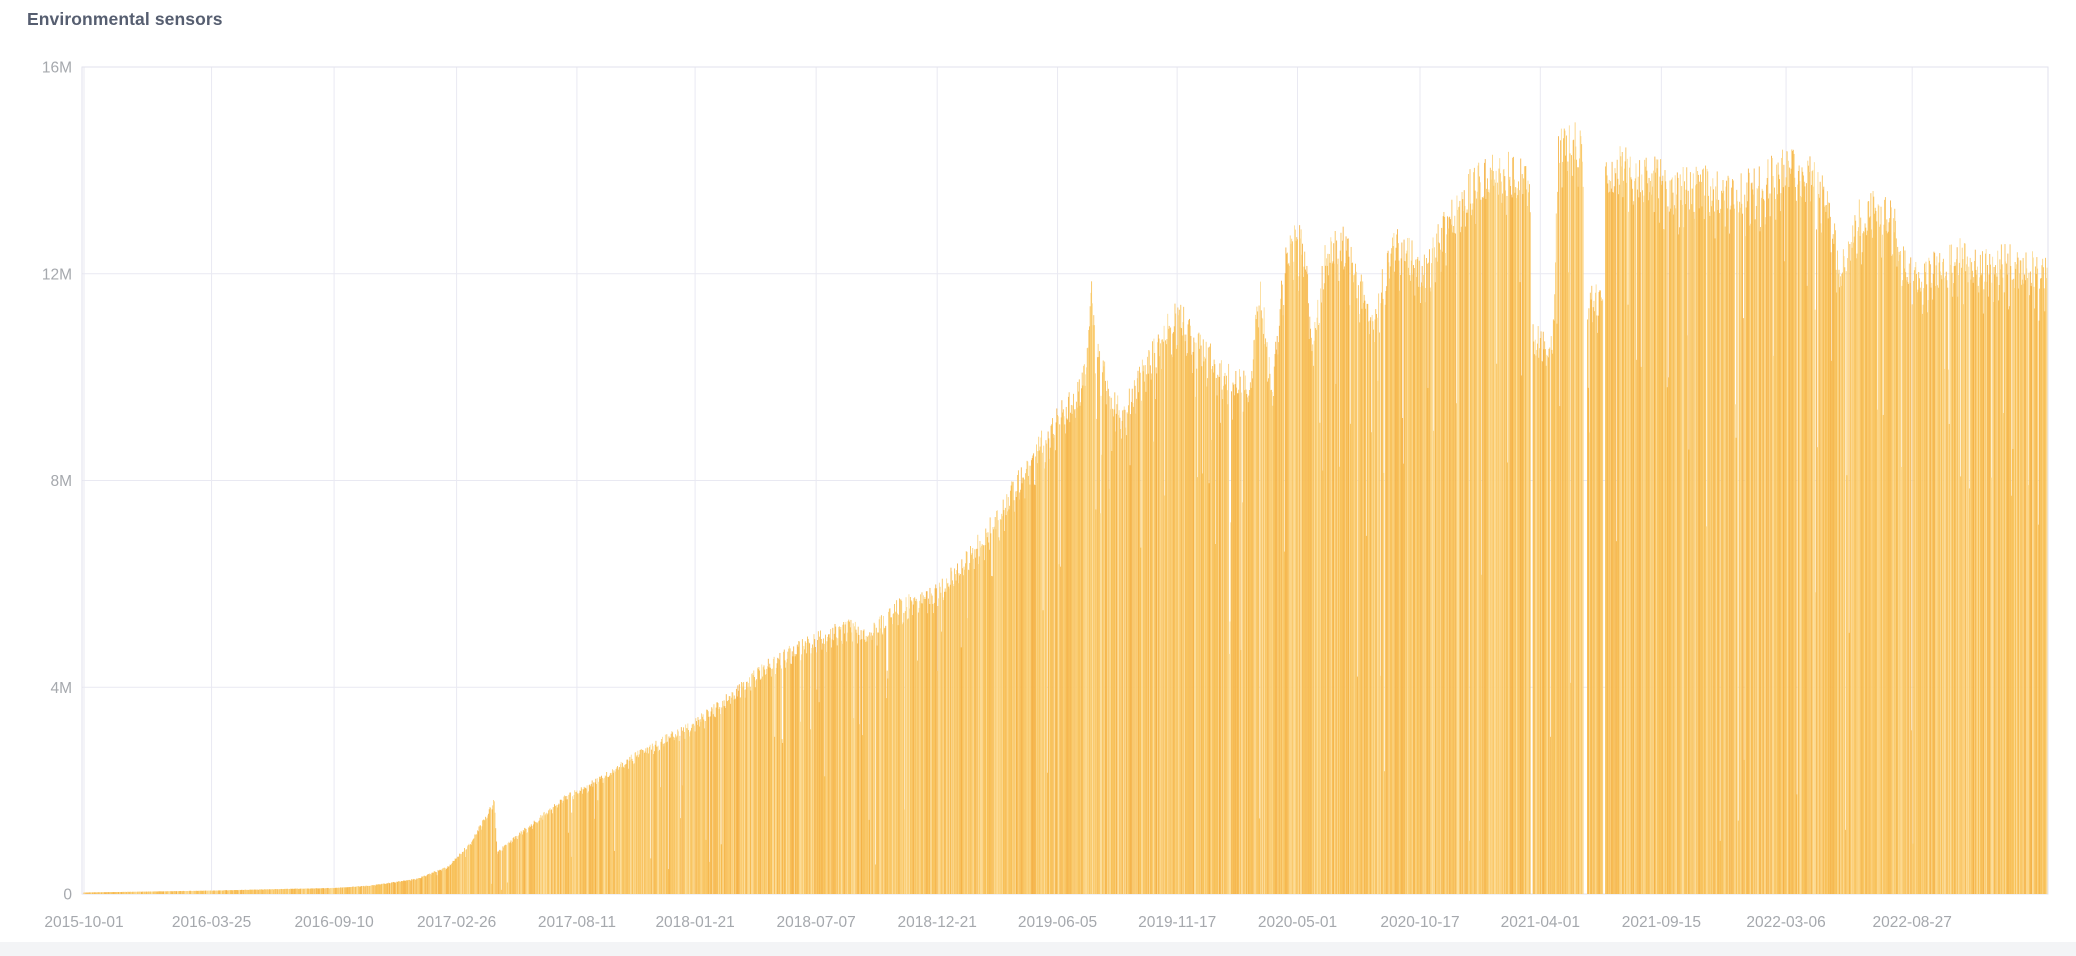  I want to click on svg-text: 2019-06-05, so click(1057, 922).